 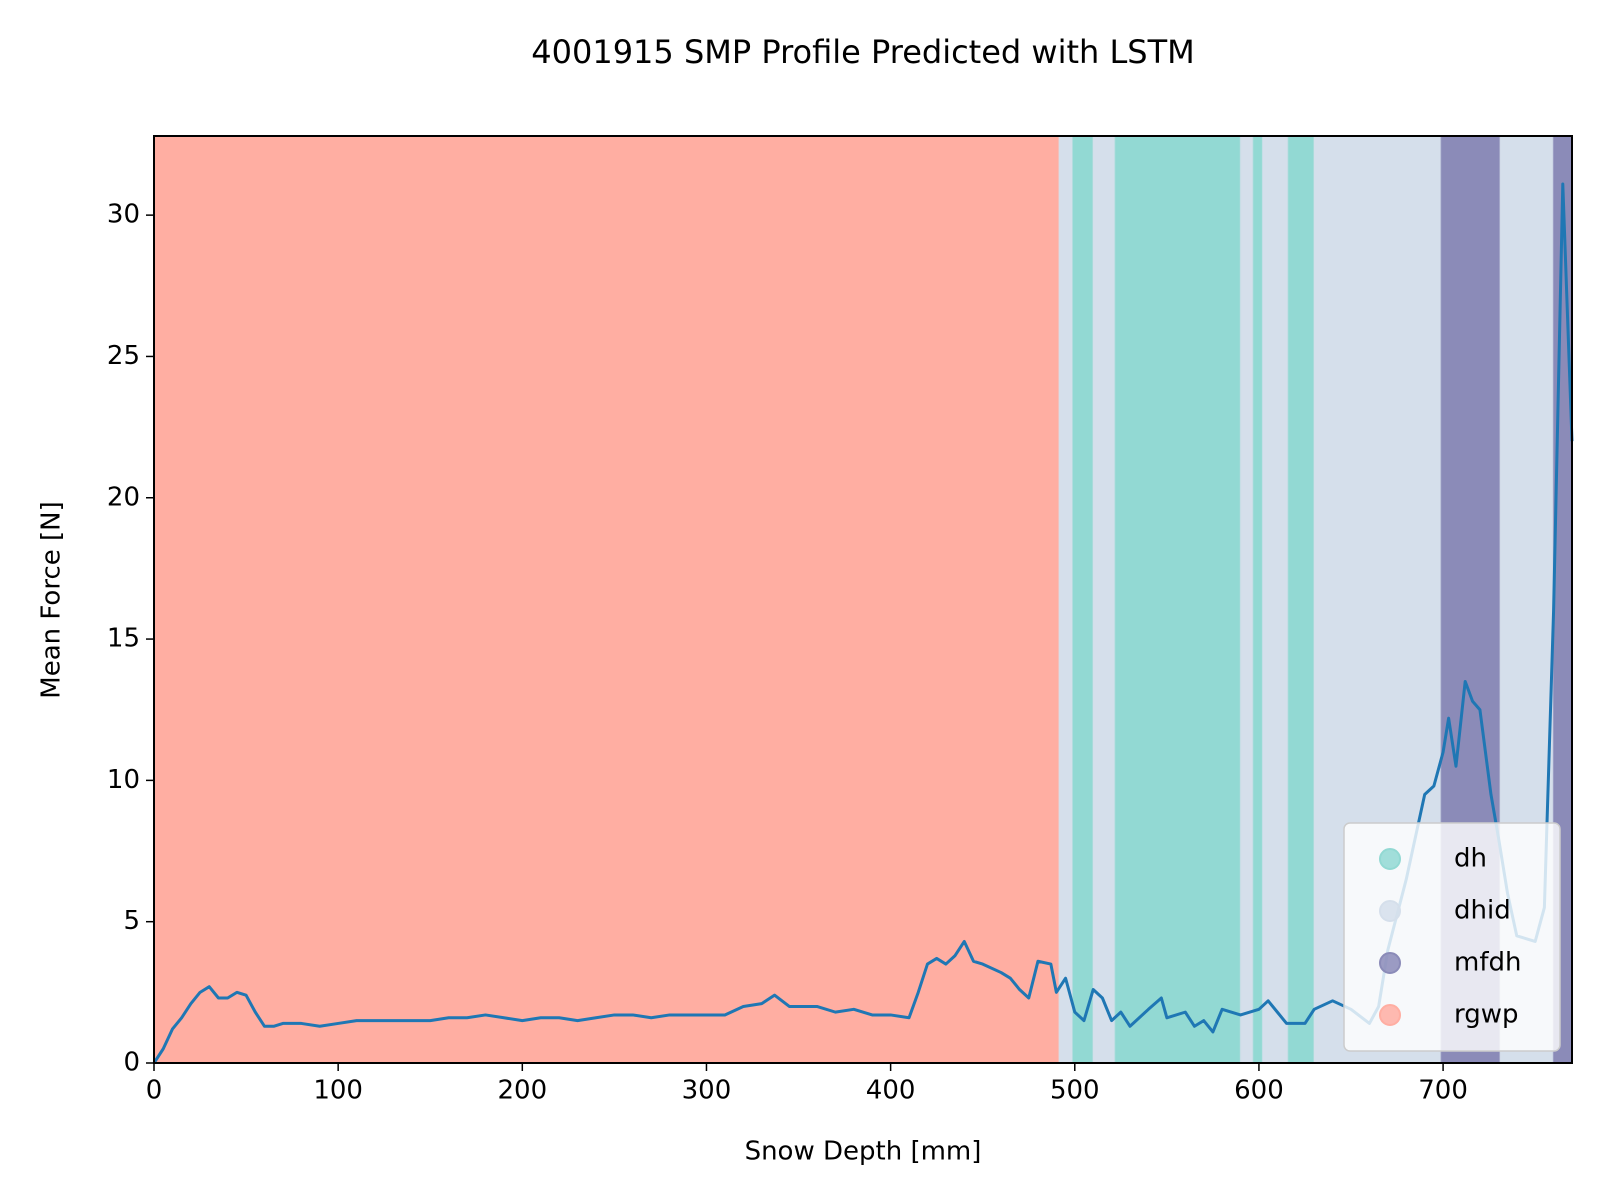 What do you see at coordinates (1470, 859) in the screenshot?
I see `legend-label: dh` at bounding box center [1470, 859].